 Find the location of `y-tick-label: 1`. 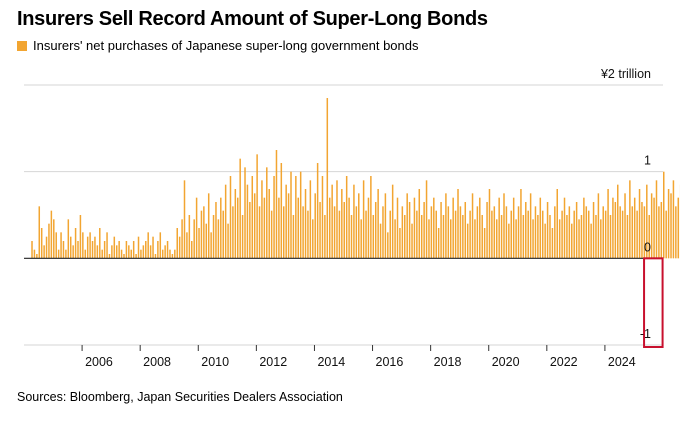

y-tick-label: 1 is located at coordinates (647, 161).